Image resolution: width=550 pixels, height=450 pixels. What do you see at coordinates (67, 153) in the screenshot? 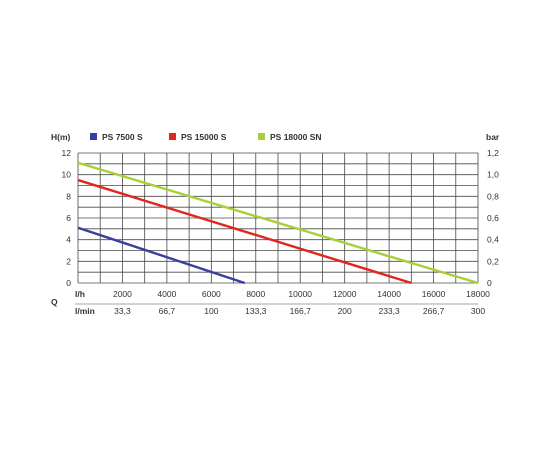
I see `left-tick-label: 12` at bounding box center [67, 153].